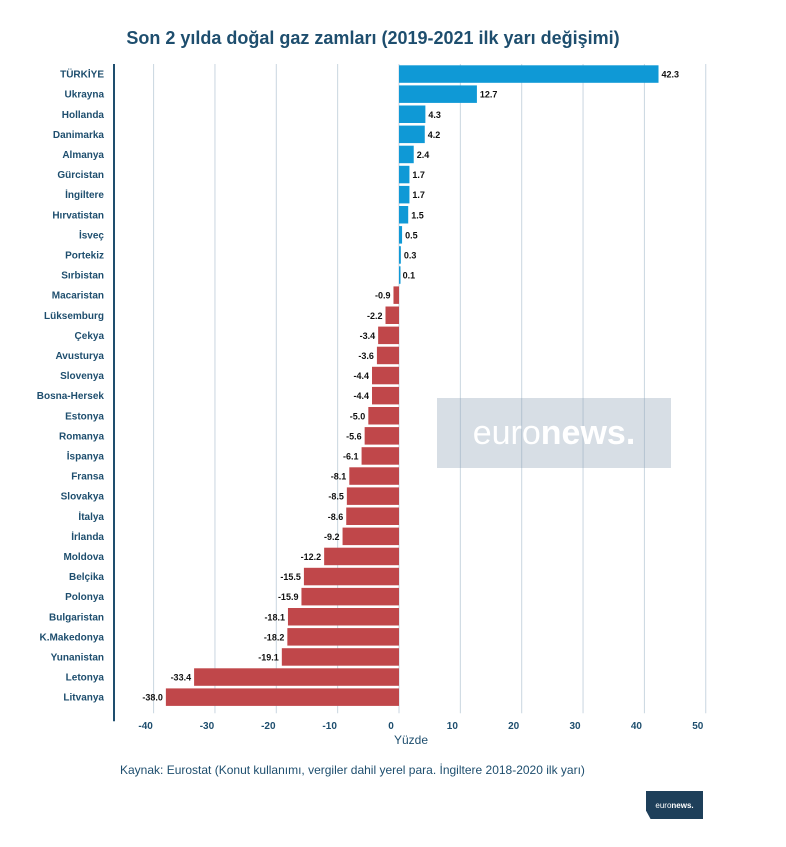  Describe the element at coordinates (336, 497) in the screenshot. I see `value-label: -8.5` at that location.